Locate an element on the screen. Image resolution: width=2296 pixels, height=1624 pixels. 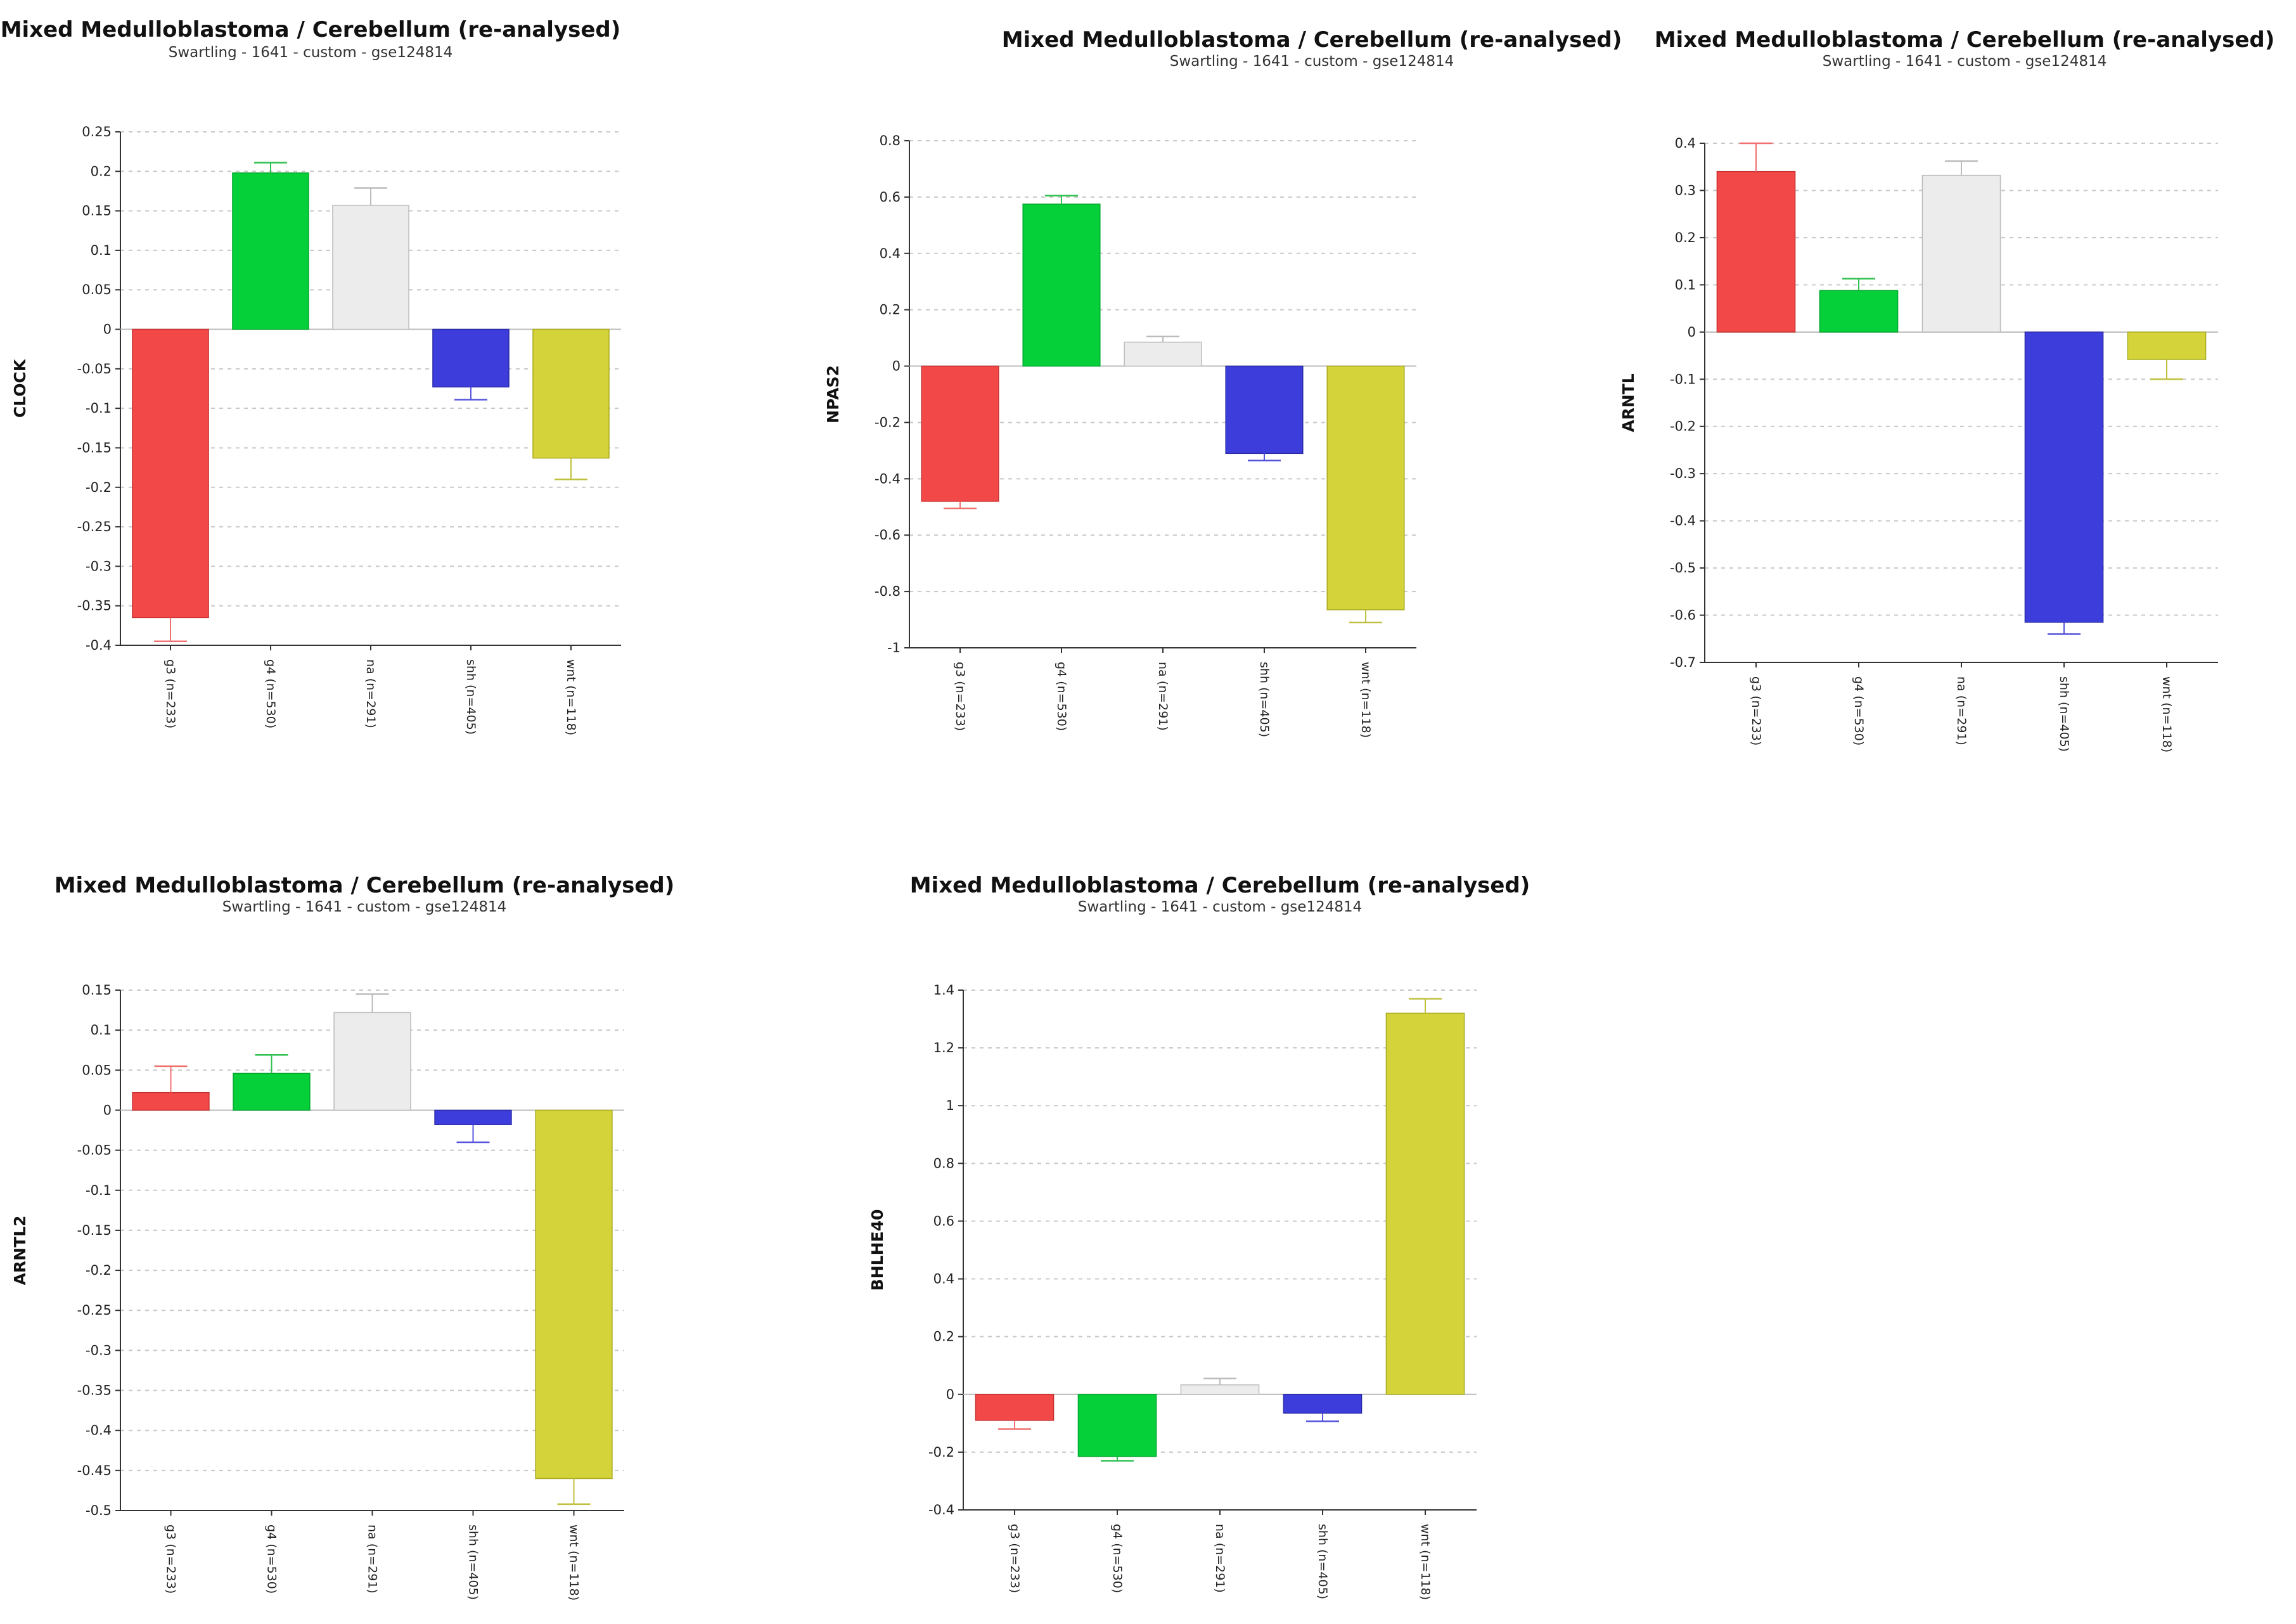
y-tick-label: -0.8 is located at coordinates (888, 591).